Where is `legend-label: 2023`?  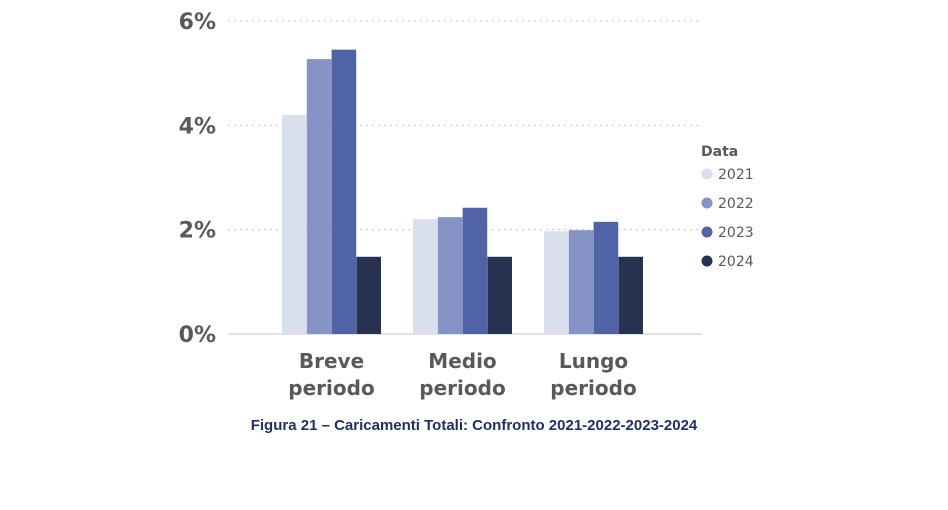 legend-label: 2023 is located at coordinates (736, 233).